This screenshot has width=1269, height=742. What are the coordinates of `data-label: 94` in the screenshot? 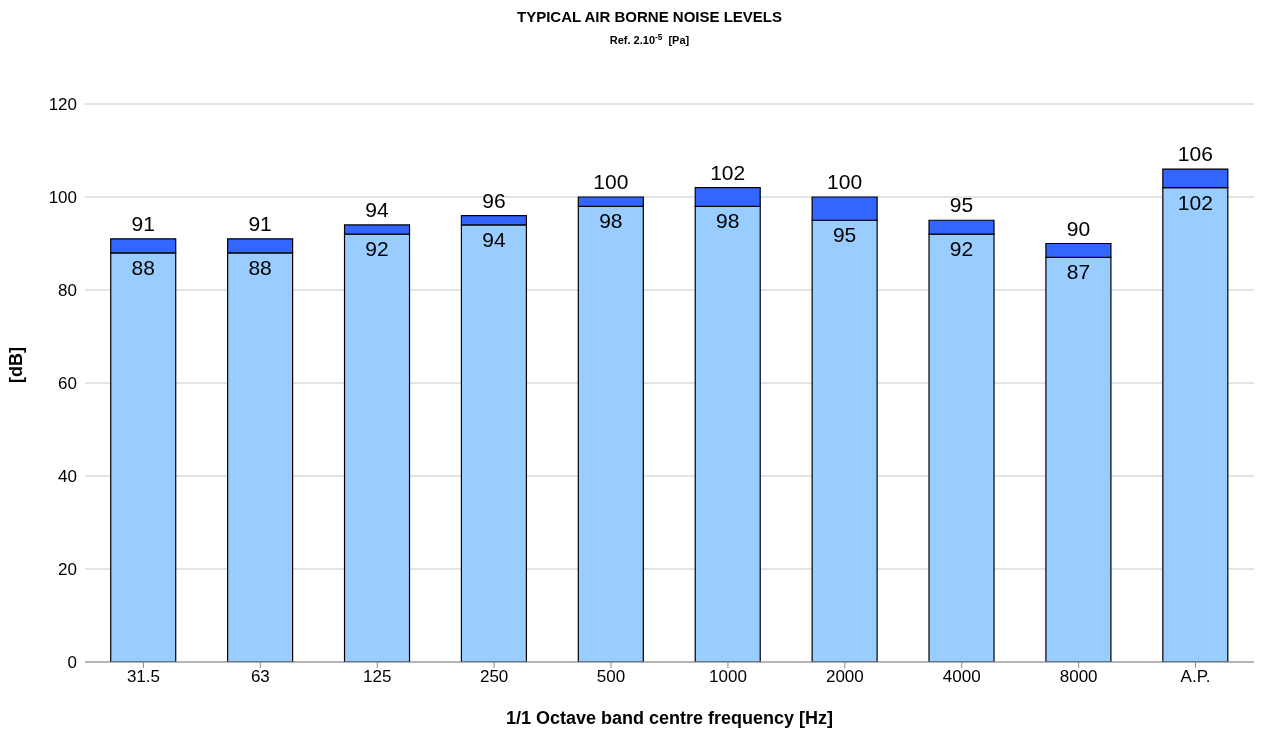 It's located at (494, 239).